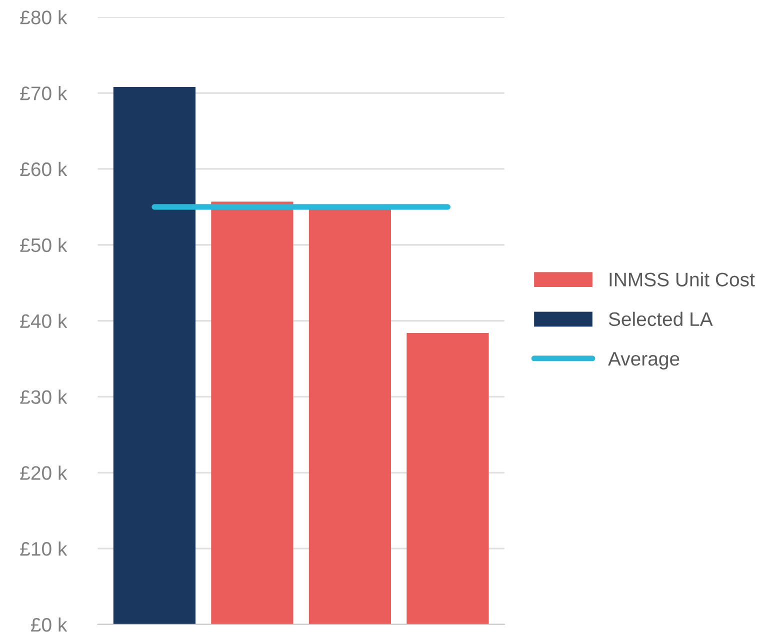 Image resolution: width=782 pixels, height=634 pixels. What do you see at coordinates (682, 279) in the screenshot?
I see `legend-label: INMSS Unit Cost` at bounding box center [682, 279].